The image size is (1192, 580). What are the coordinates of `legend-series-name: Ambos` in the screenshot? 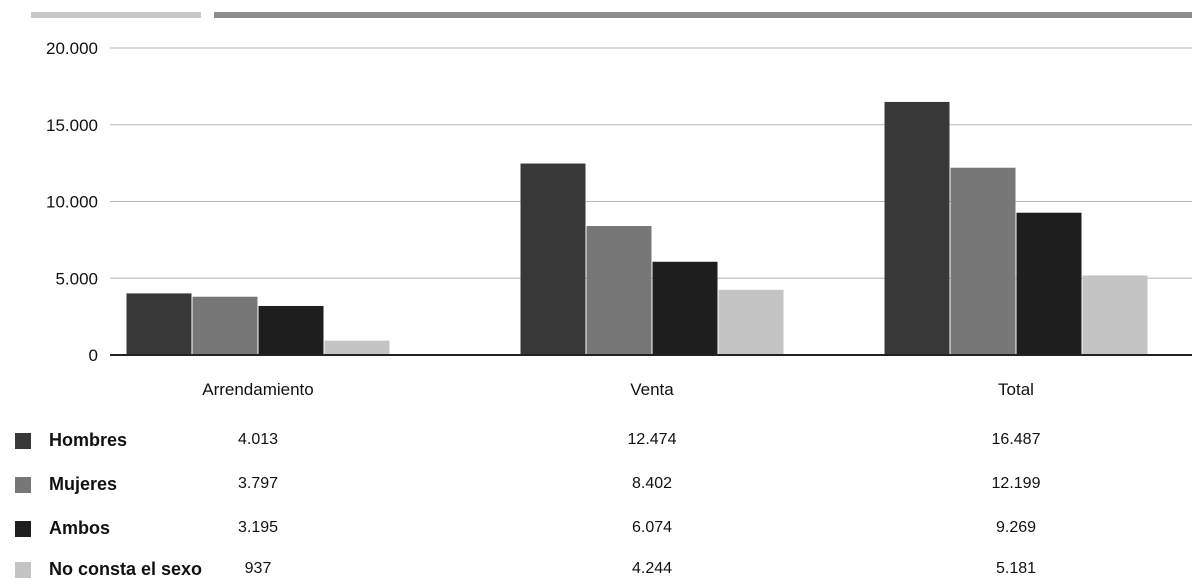 It's located at (80, 528).